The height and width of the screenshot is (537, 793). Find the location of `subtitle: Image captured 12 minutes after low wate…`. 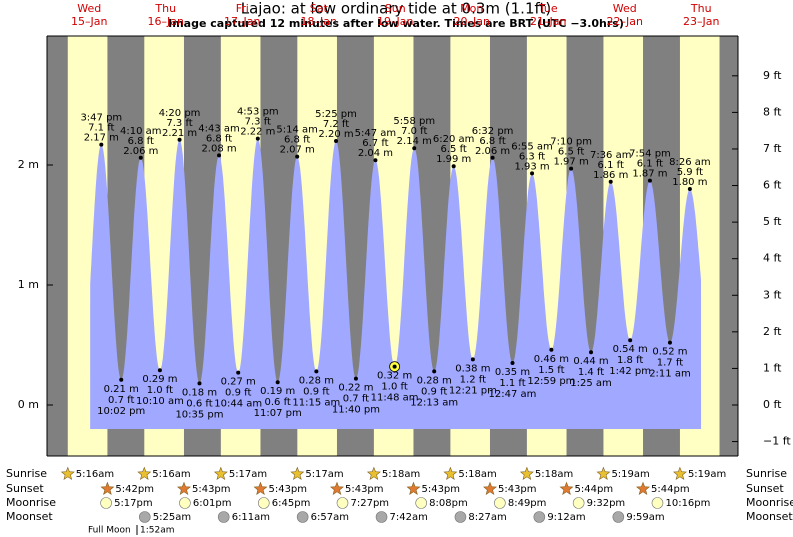

subtitle: Image captured 12 minutes after low wate… is located at coordinates (396, 23).